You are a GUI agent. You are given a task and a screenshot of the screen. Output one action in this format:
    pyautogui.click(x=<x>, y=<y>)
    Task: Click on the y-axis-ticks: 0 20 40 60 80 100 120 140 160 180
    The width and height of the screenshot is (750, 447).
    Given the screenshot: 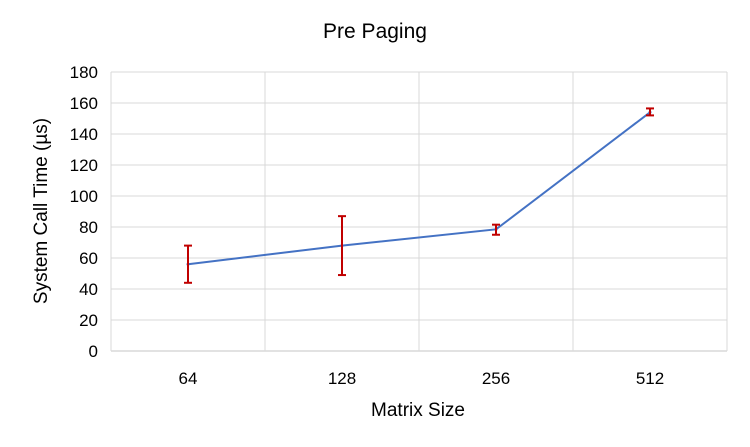 What is the action you would take?
    pyautogui.click(x=84, y=212)
    